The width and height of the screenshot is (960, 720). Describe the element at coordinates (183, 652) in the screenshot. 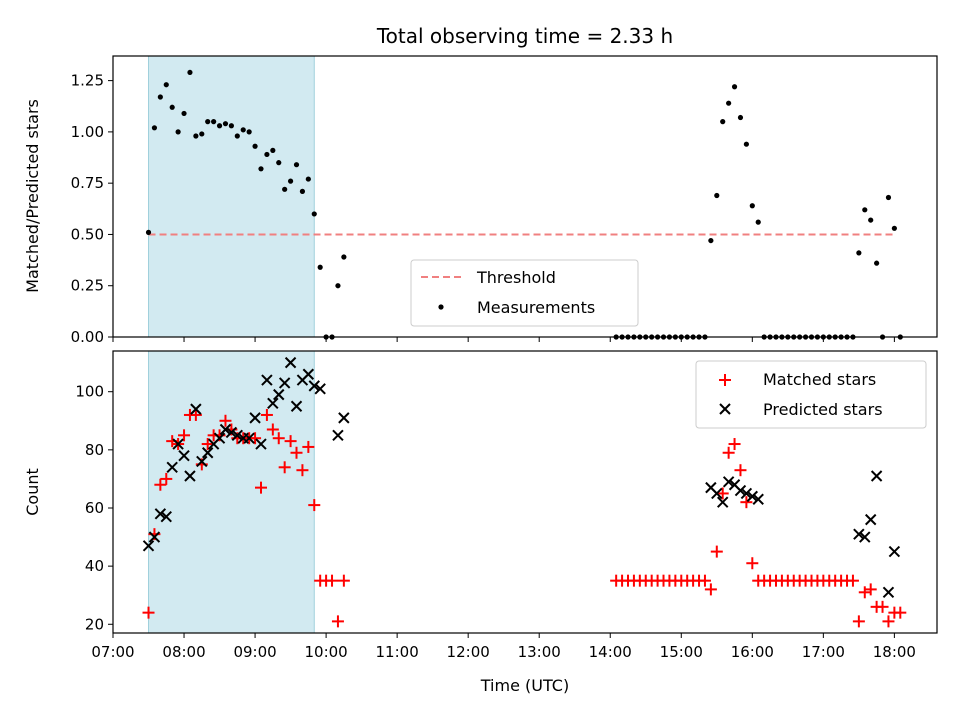

I see `x-tick-label: 08:00` at that location.